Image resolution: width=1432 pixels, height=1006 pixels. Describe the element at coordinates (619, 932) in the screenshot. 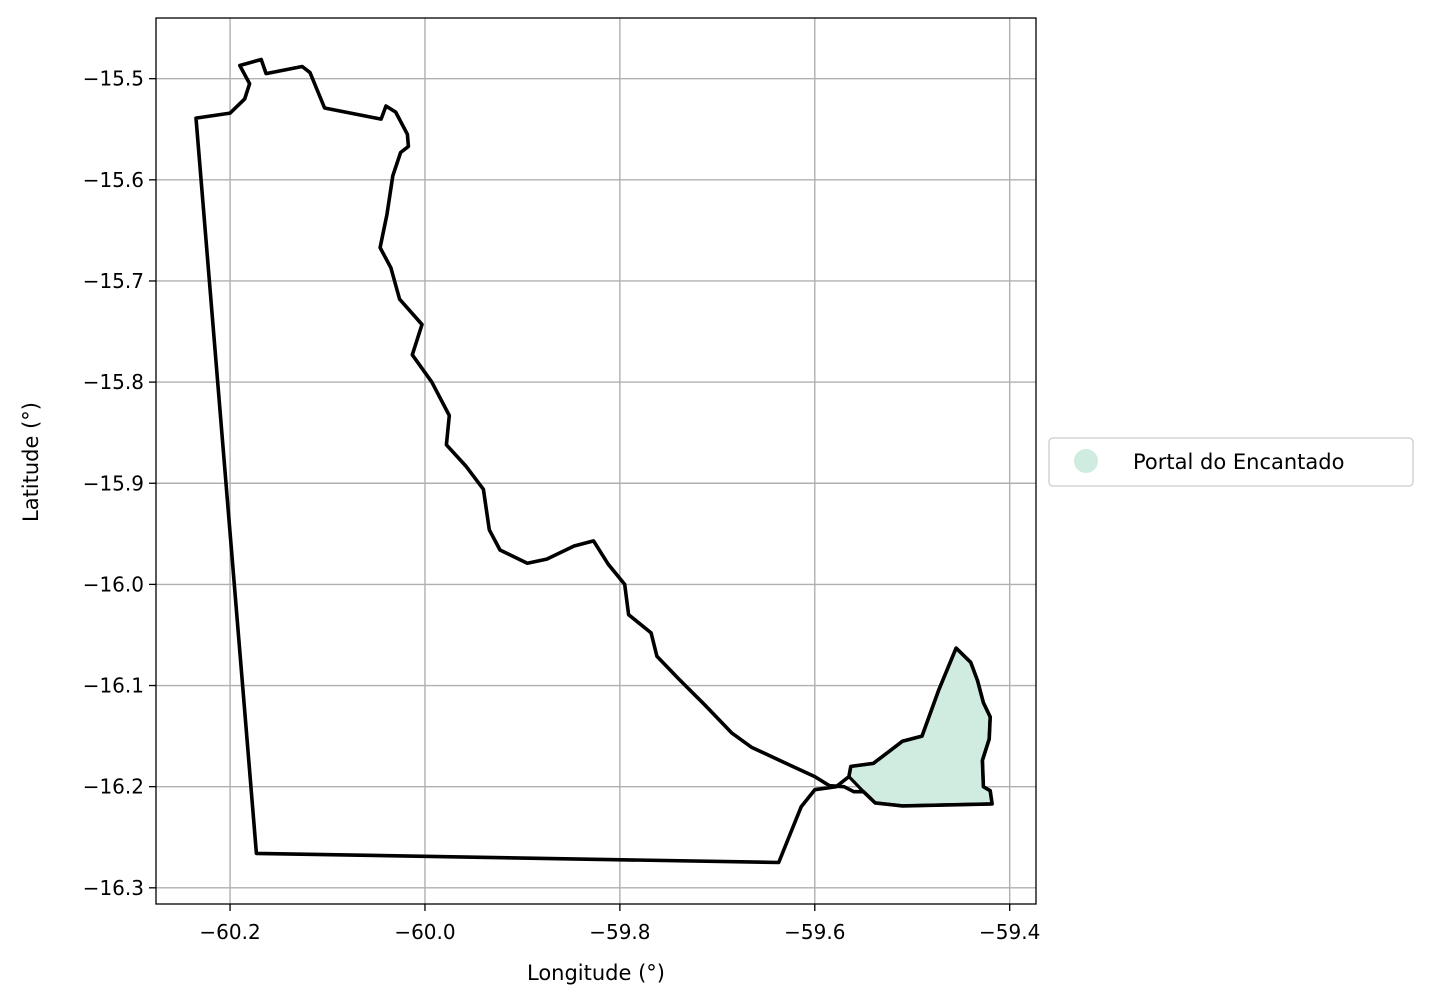

I see `x-tick-label: −59.8` at that location.